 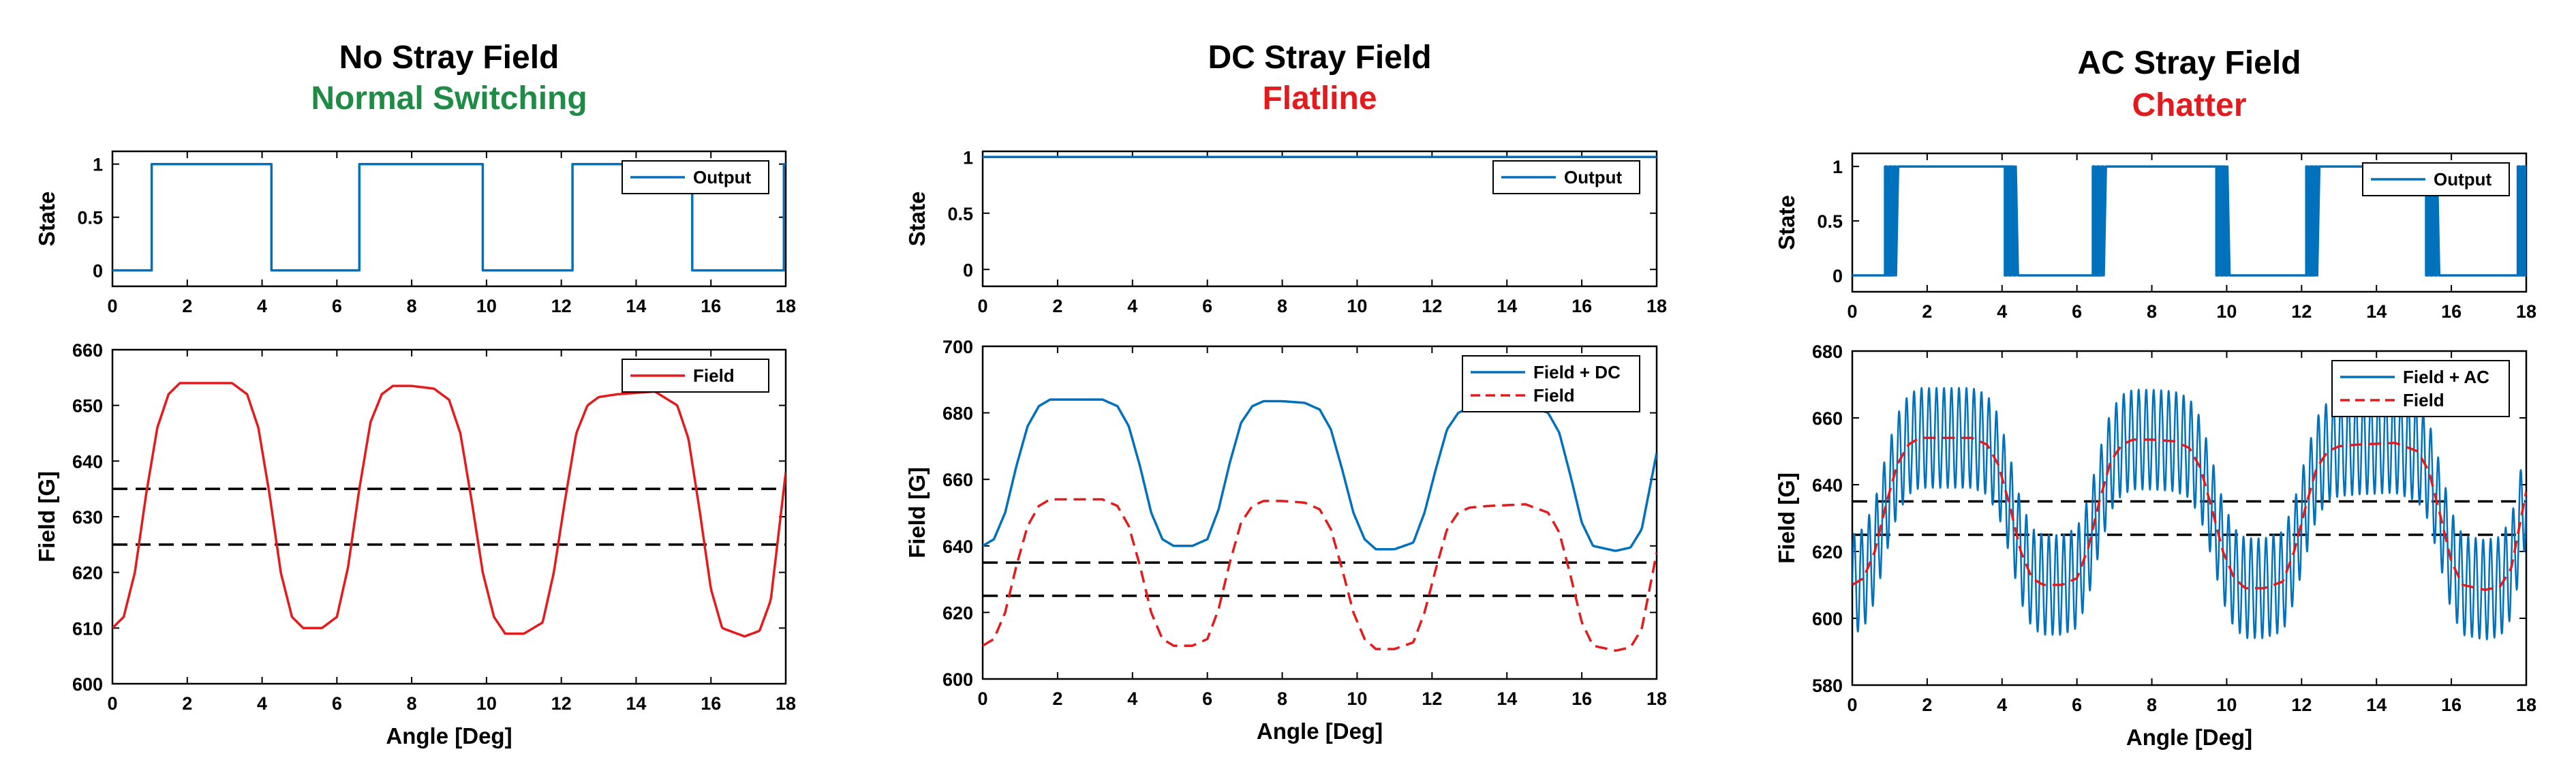 What do you see at coordinates (1285, 231) in the screenshot?
I see `chart-panel-2: 0 2 4 6 8 10 12 14 16 18 0 0.5 1 State Output` at bounding box center [1285, 231].